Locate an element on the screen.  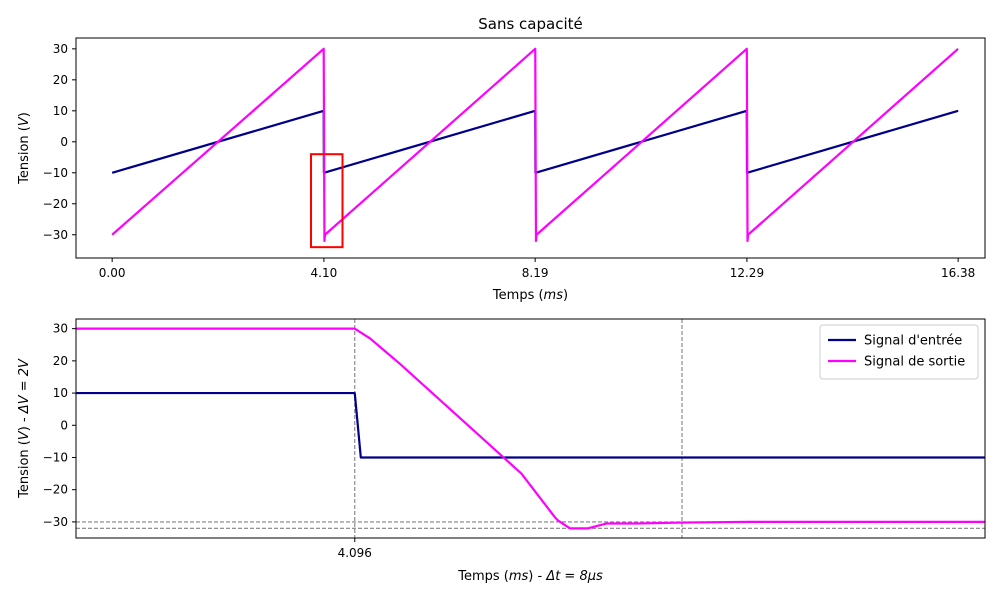
bottom-legend-label-0: Signal d'entrée is located at coordinates (913, 341).